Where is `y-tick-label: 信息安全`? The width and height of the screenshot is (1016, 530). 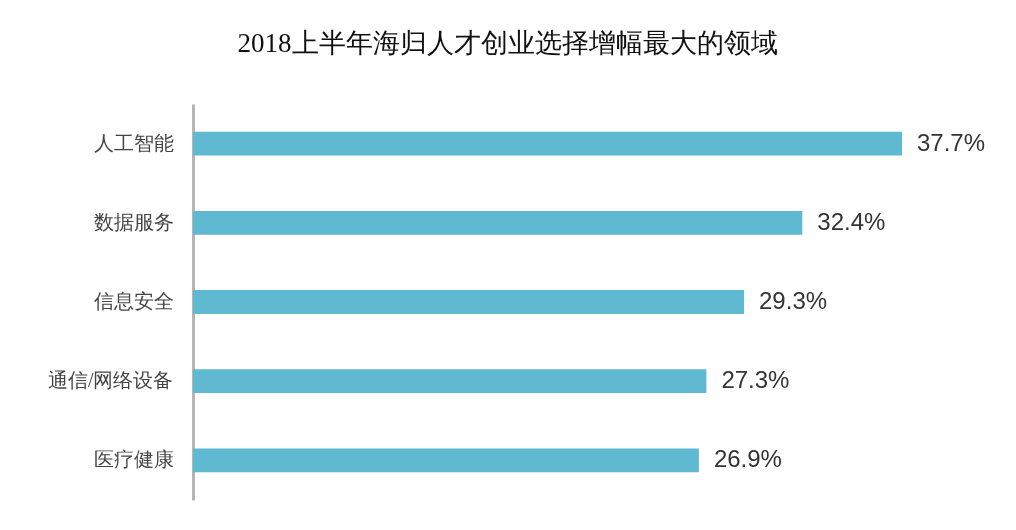
y-tick-label: 信息安全 is located at coordinates (133, 301).